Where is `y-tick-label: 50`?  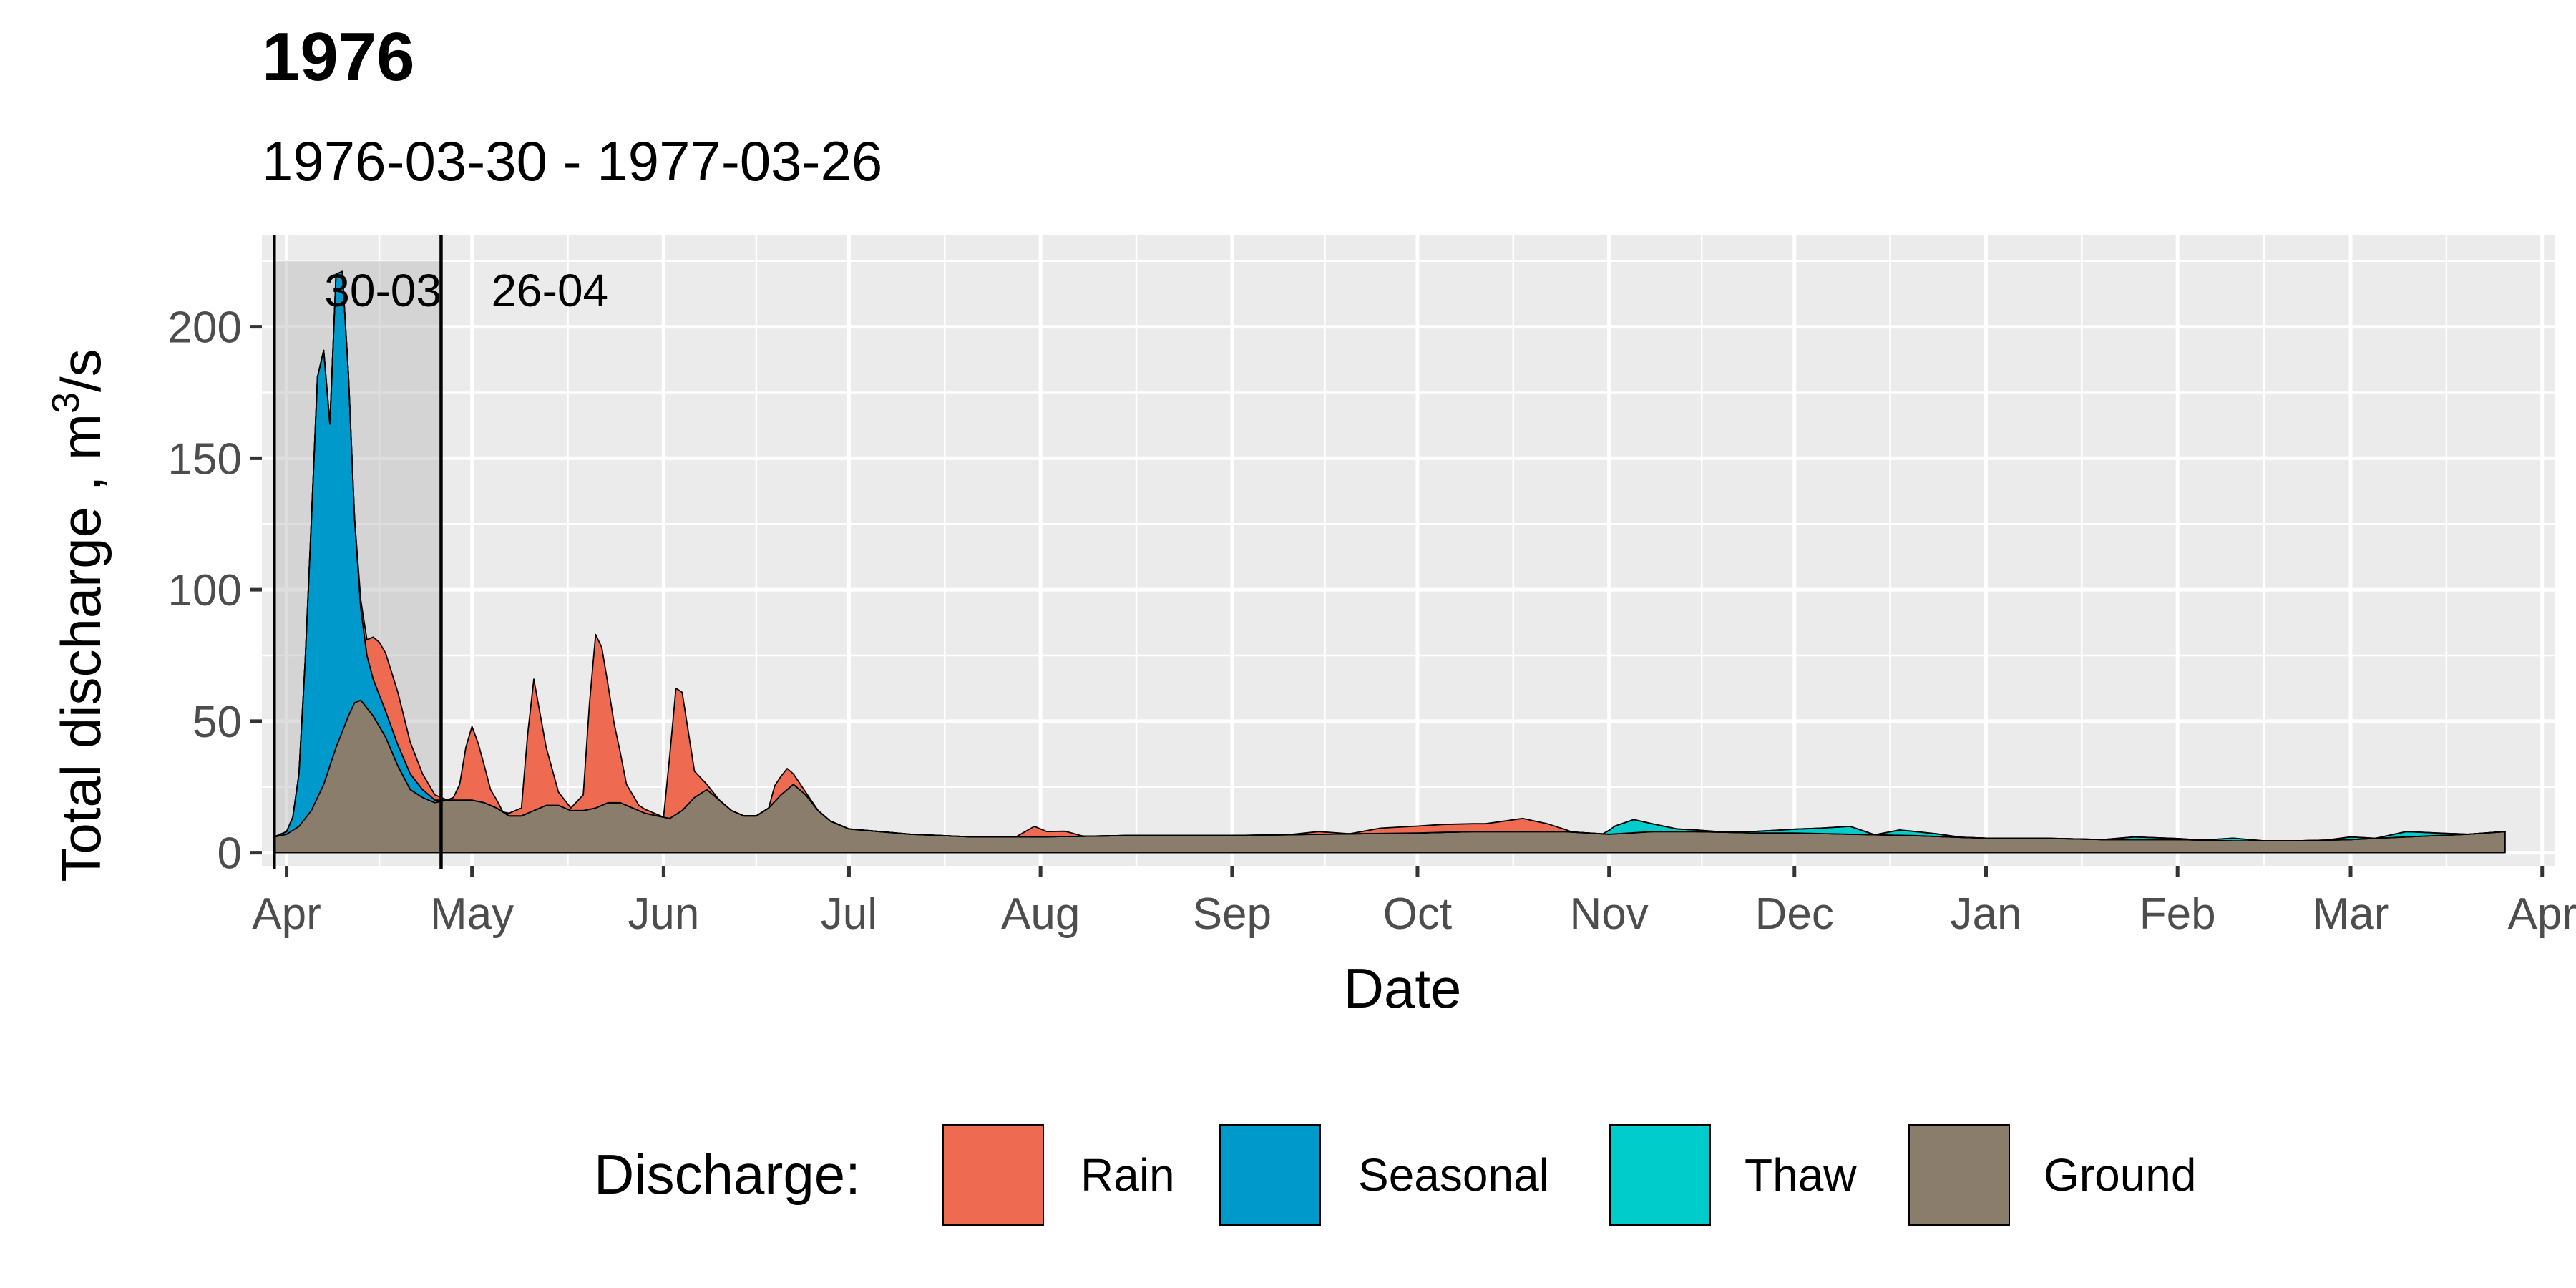 y-tick-label: 50 is located at coordinates (217, 722).